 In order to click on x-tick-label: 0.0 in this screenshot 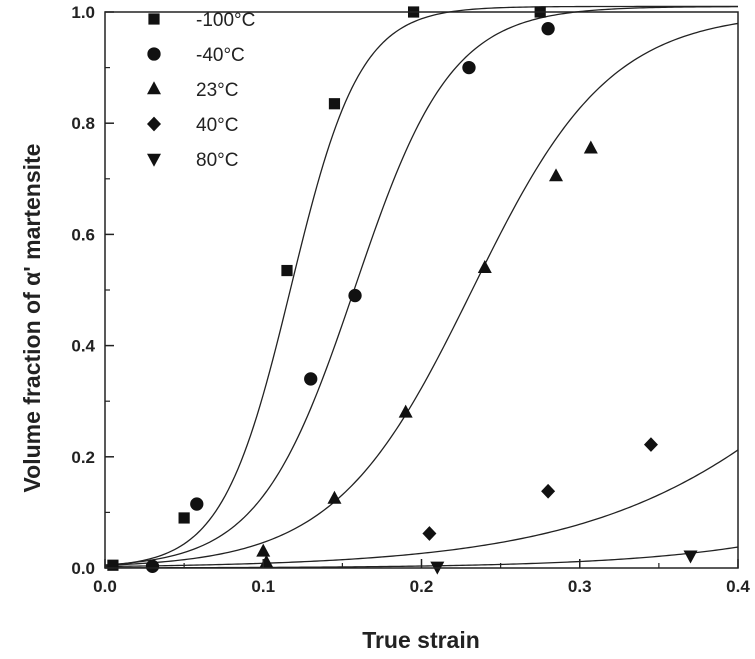, I will do `click(105, 586)`.